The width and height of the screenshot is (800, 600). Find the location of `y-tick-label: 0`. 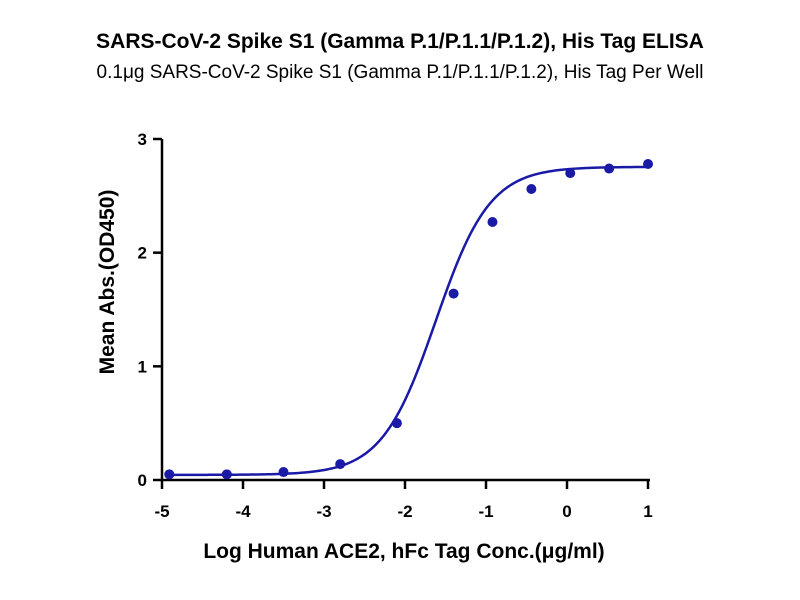

y-tick-label: 0 is located at coordinates (142, 480).